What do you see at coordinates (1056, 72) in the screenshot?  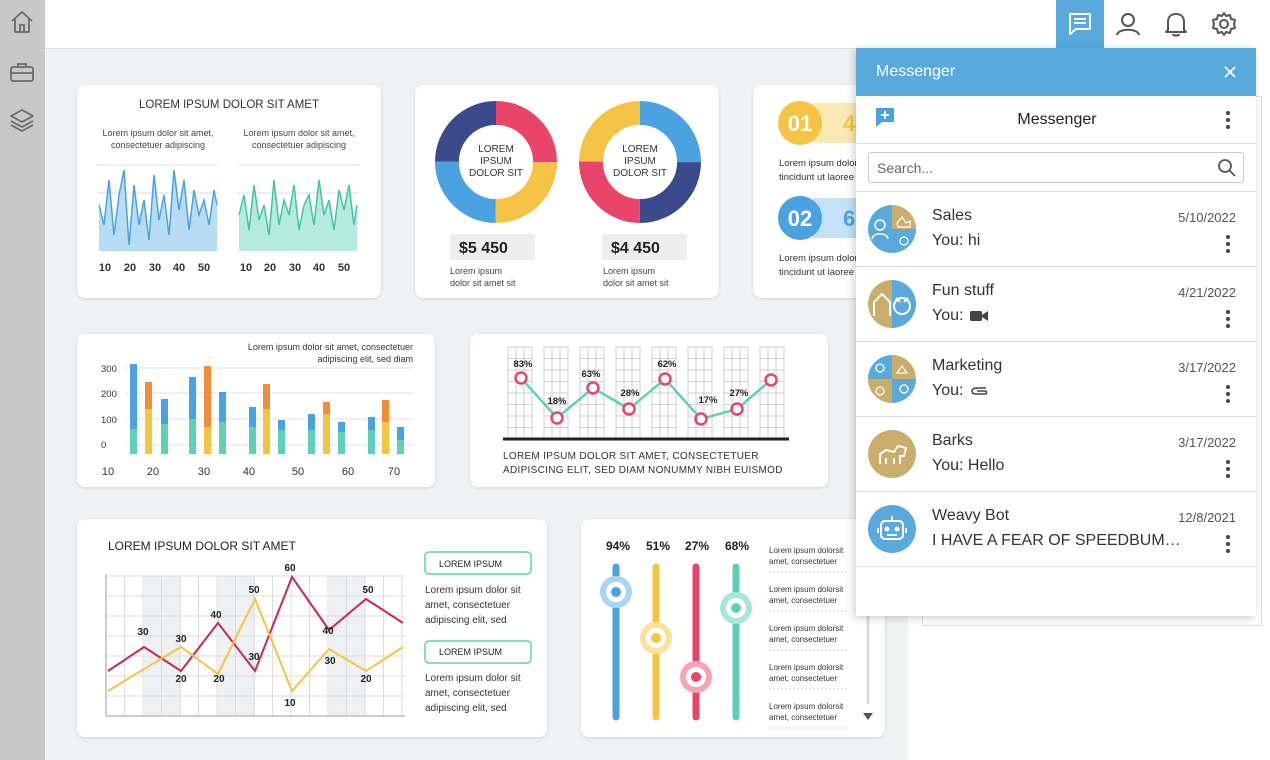 I see `messenger-header: Messenger` at bounding box center [1056, 72].